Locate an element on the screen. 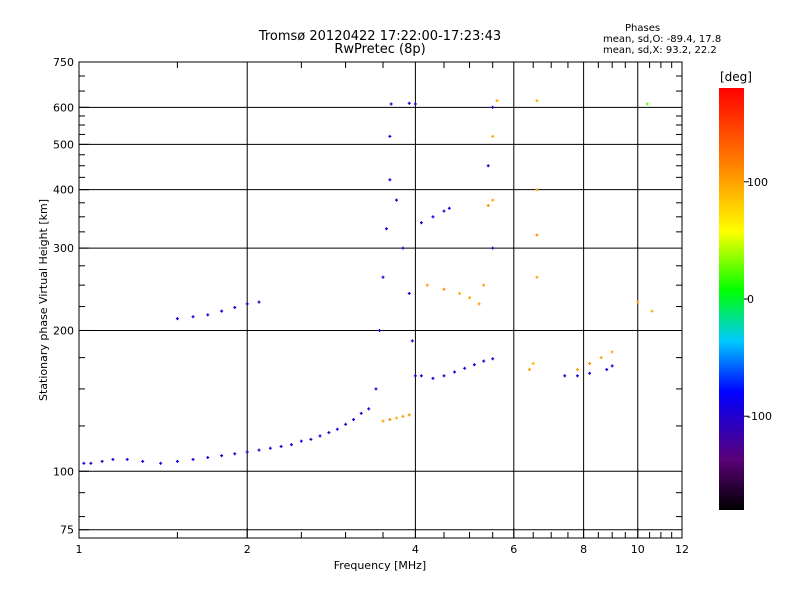  y-tick-label: 200 is located at coordinates (63, 330).